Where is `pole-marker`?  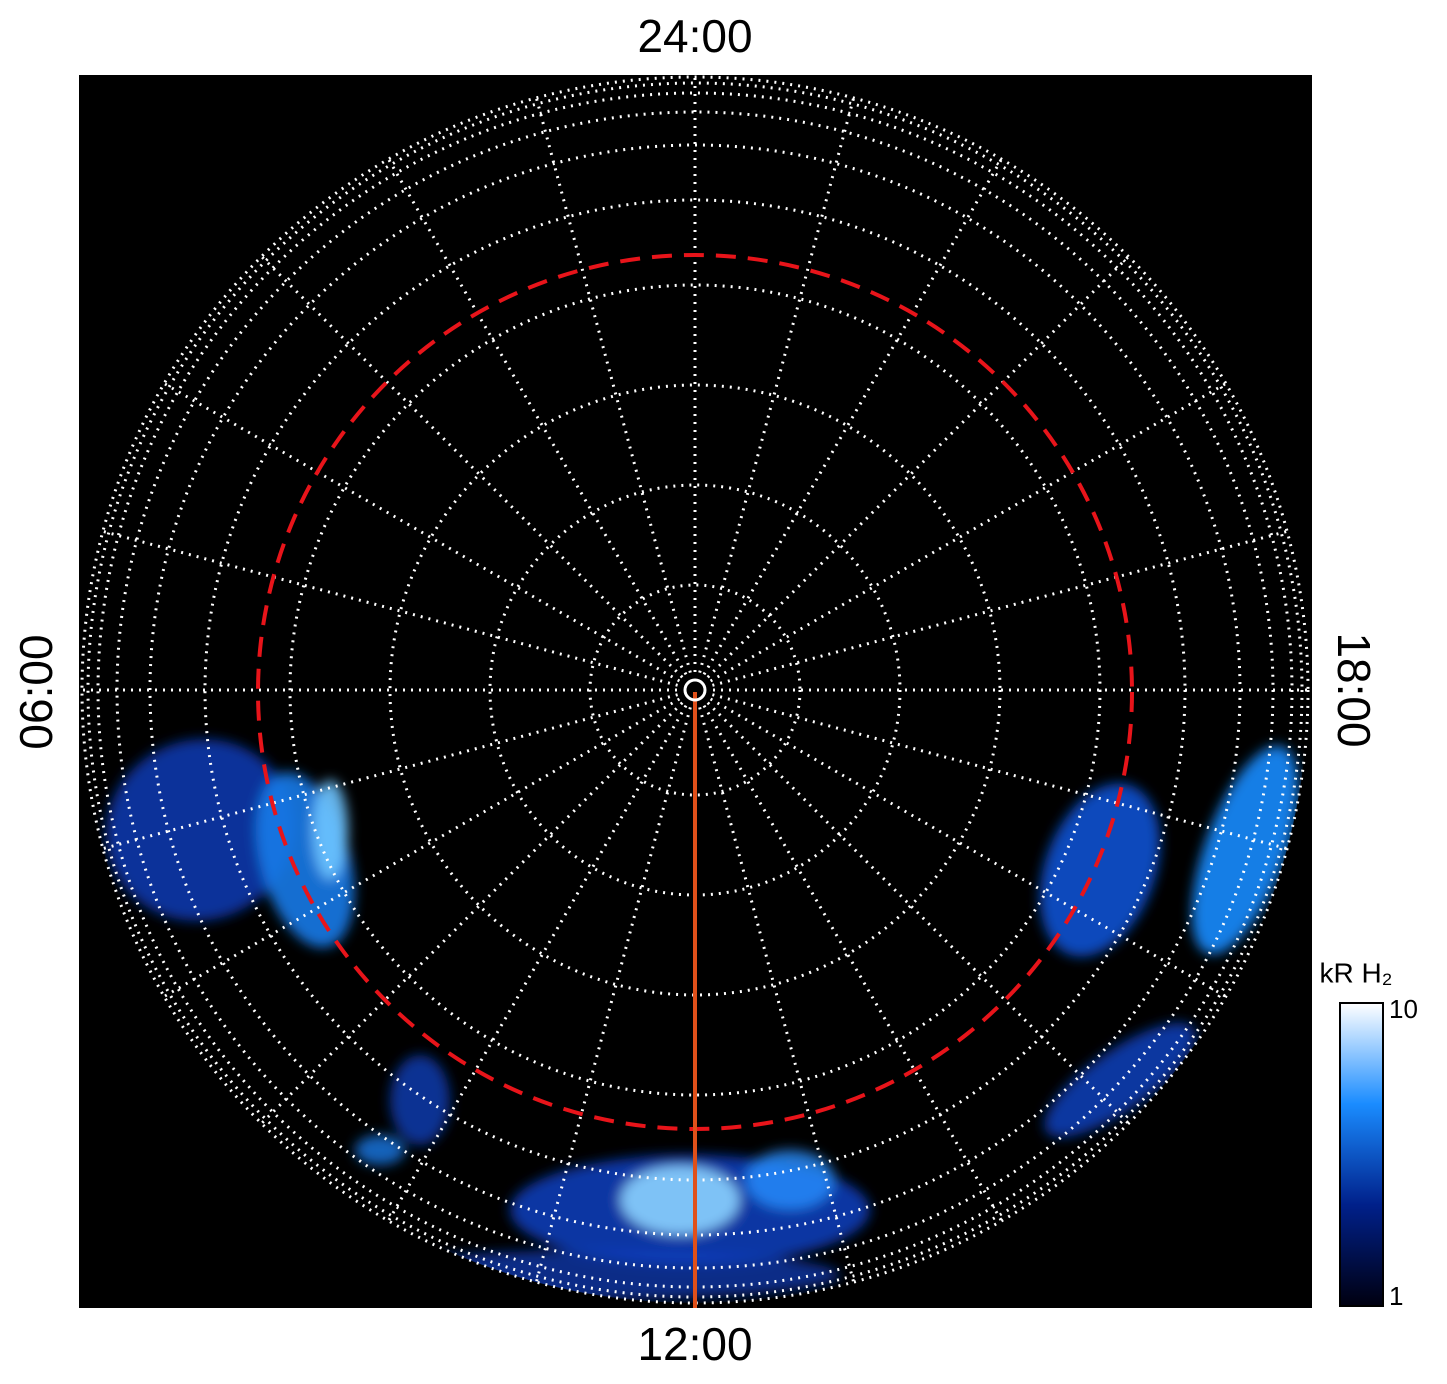 pole-marker is located at coordinates (695, 690).